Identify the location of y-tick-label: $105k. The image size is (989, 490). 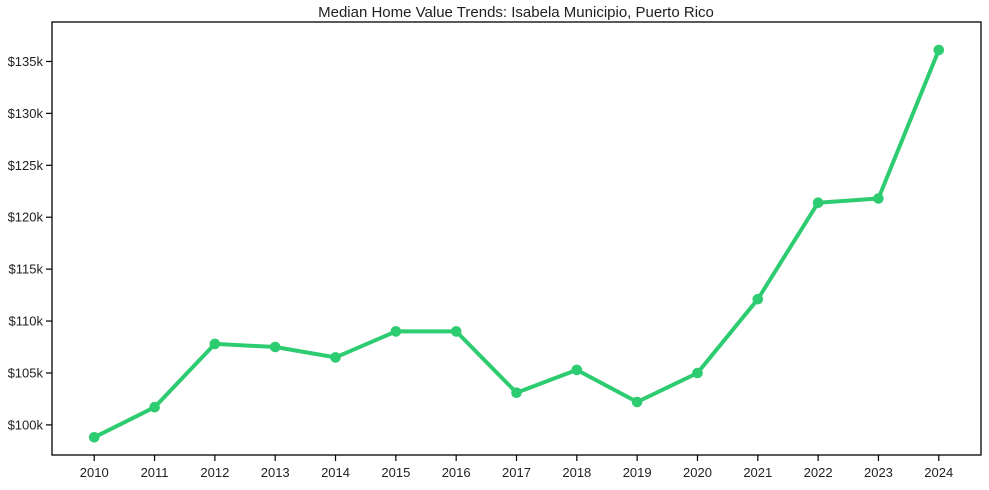
(26, 372).